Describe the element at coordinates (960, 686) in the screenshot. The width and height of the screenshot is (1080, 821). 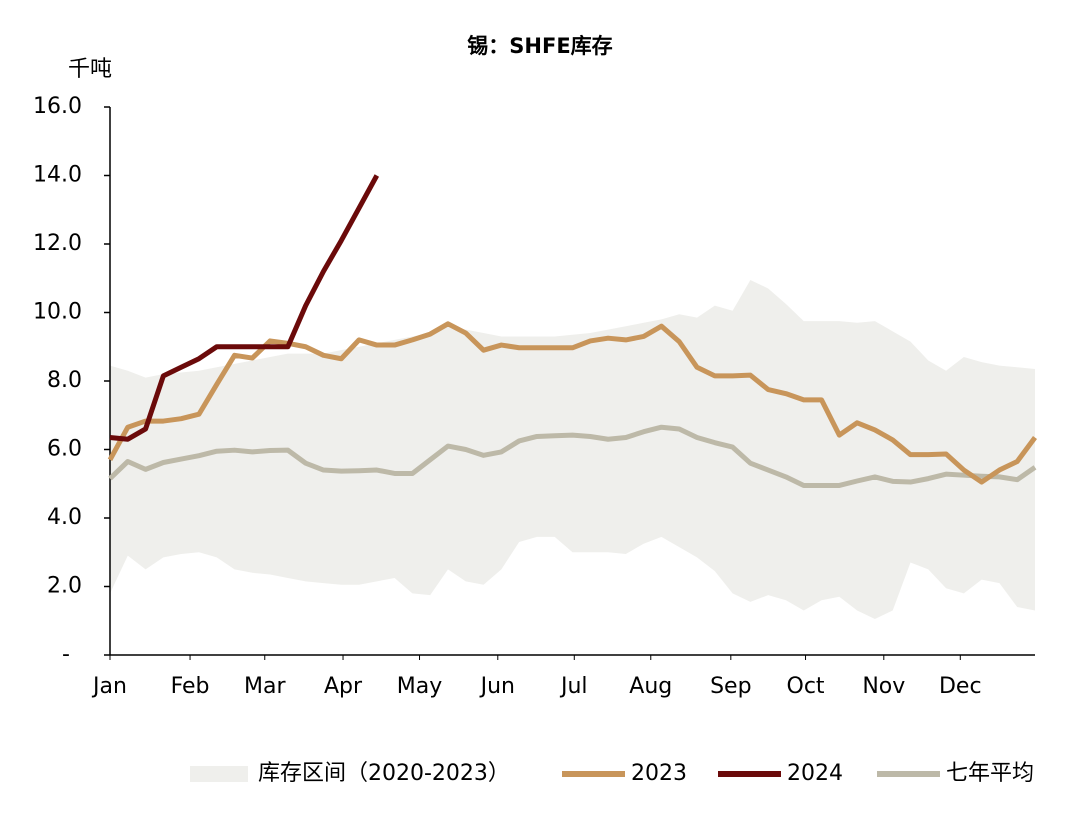
I see `x-tick-label: Dec` at that location.